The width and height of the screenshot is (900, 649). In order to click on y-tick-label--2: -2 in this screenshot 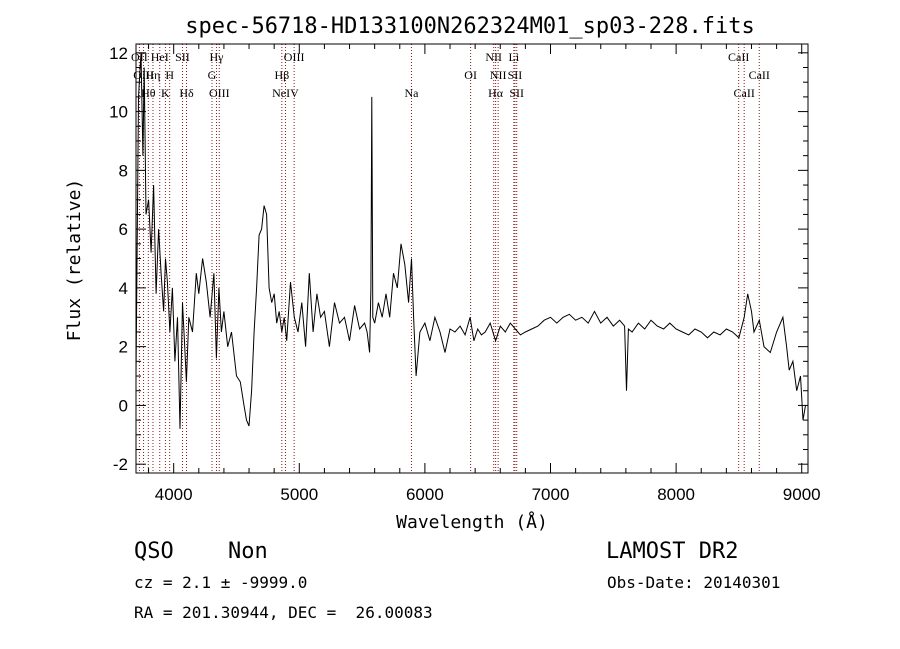, I will do `click(120, 464)`.